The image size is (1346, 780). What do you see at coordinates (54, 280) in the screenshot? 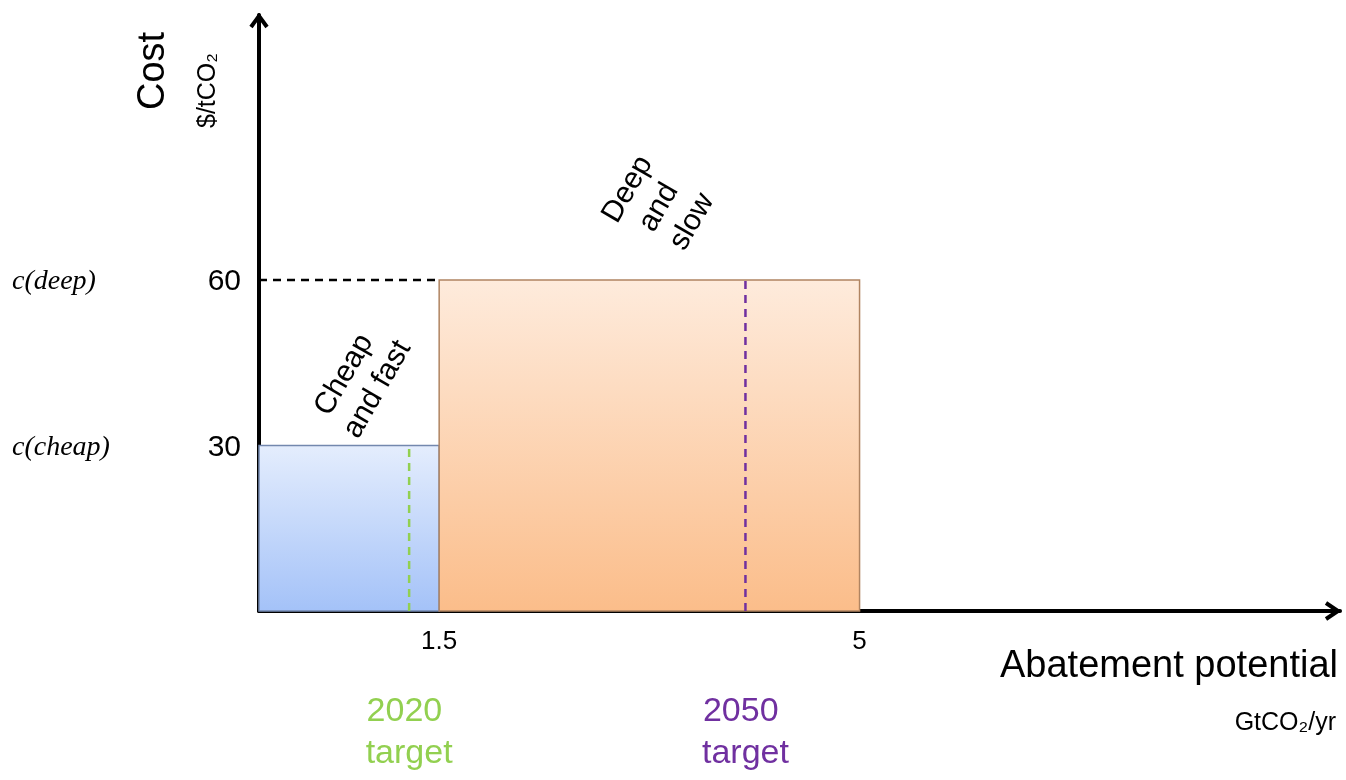
I see `text: c(deep)` at bounding box center [54, 280].